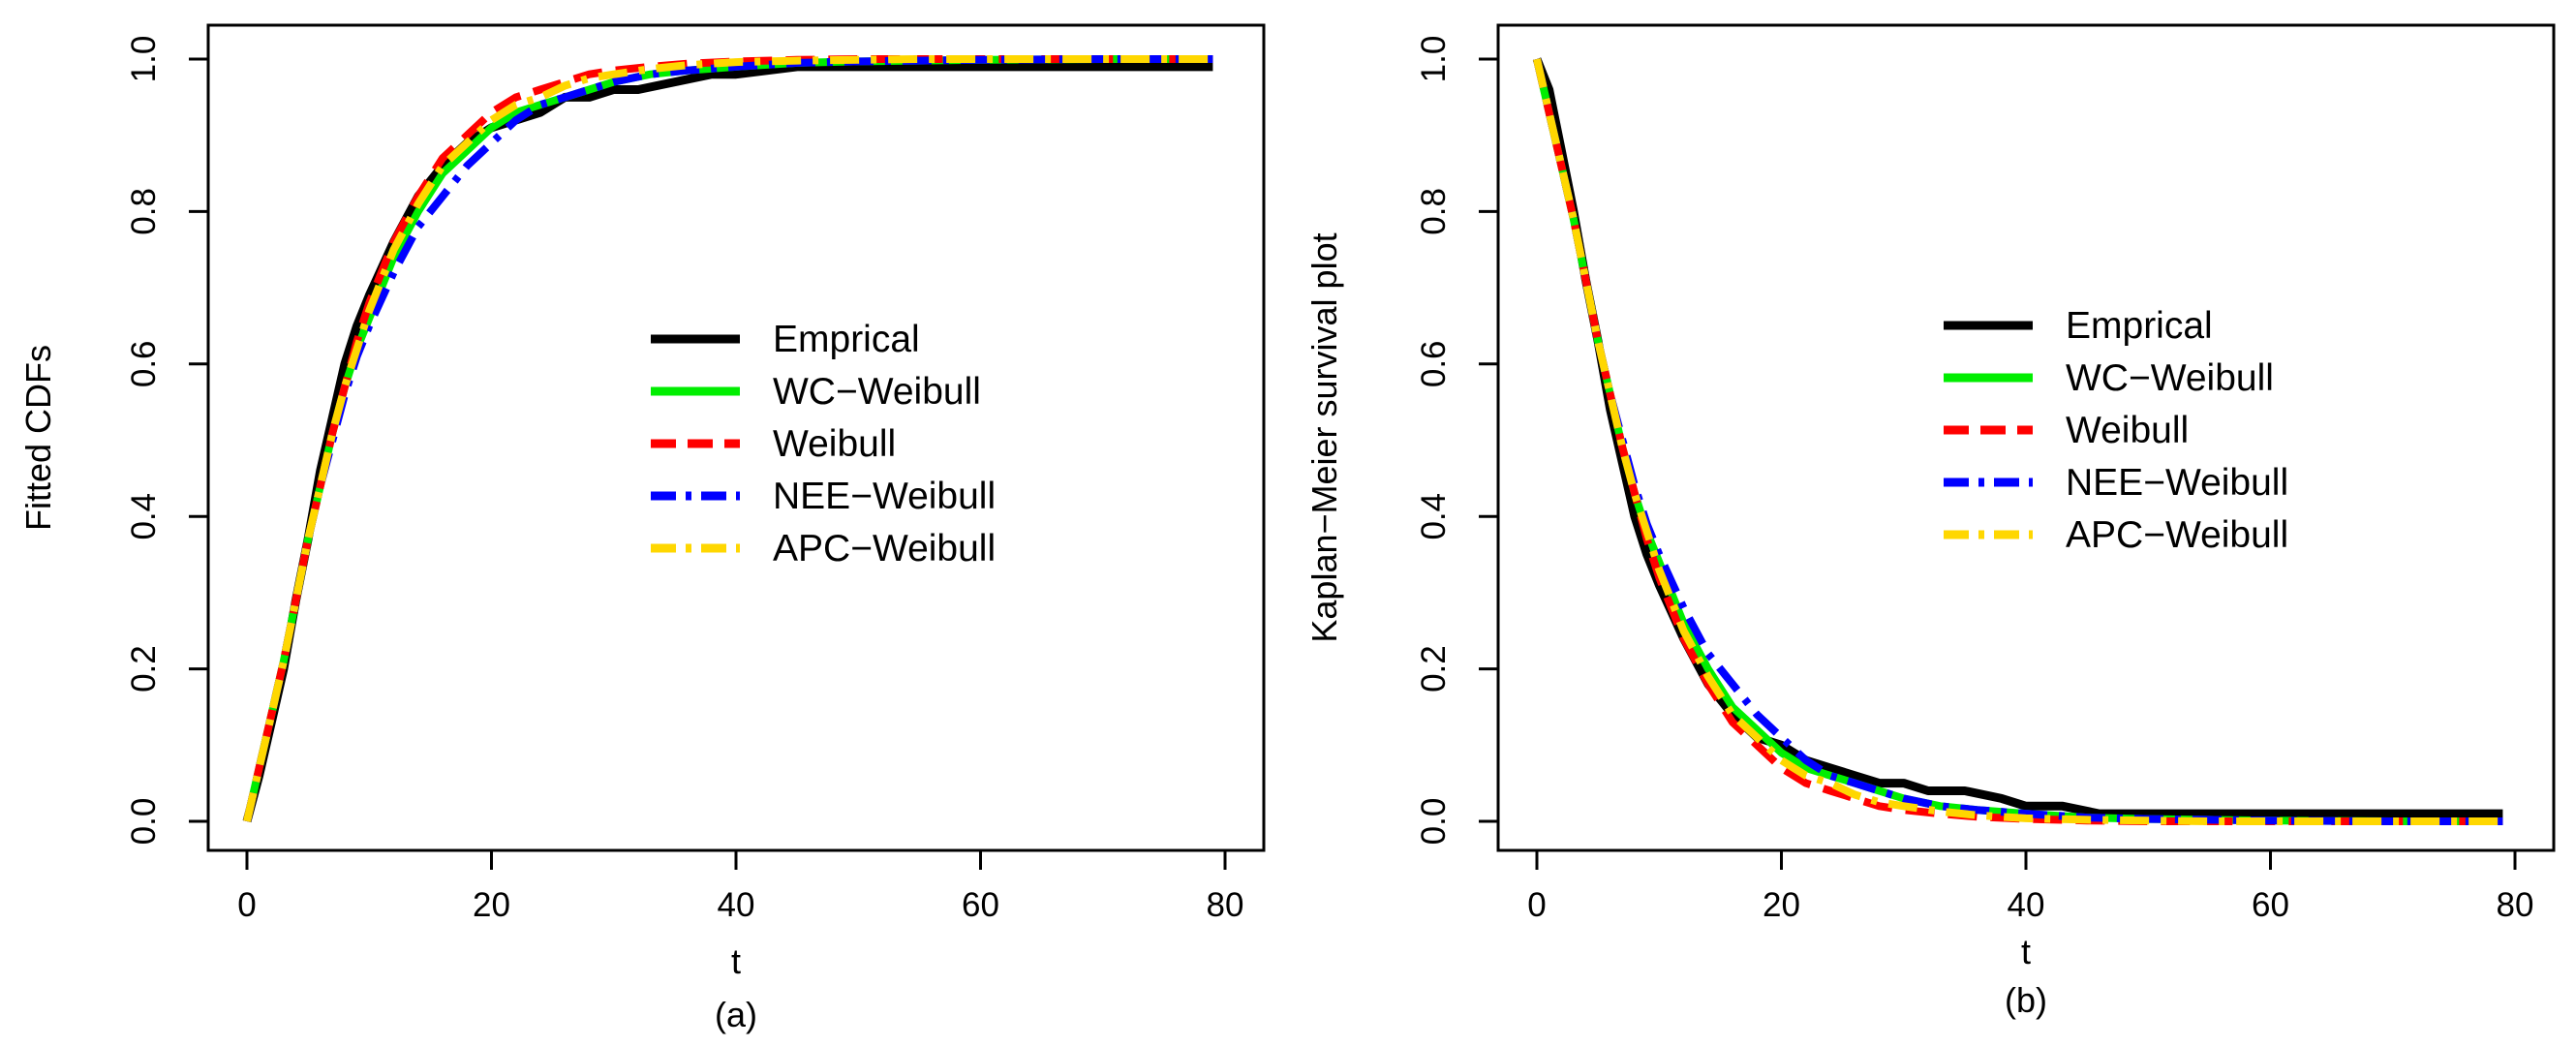 The width and height of the screenshot is (2576, 1047). What do you see at coordinates (736, 1015) in the screenshot?
I see `panel-label: (a)` at bounding box center [736, 1015].